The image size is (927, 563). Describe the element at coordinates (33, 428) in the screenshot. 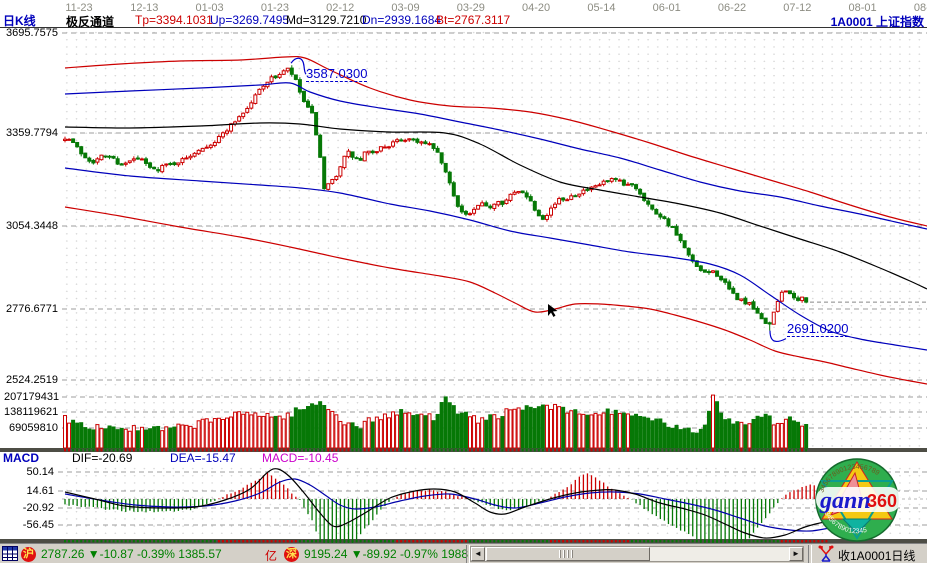

I see `volume-tick-label: 69059810` at that location.